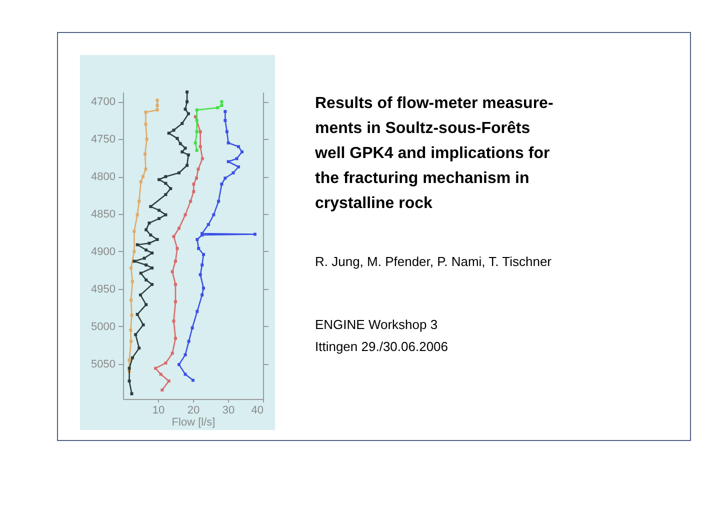 Image resolution: width=720 pixels, height=509 pixels. I want to click on y-tick-label: 4950, so click(103, 289).